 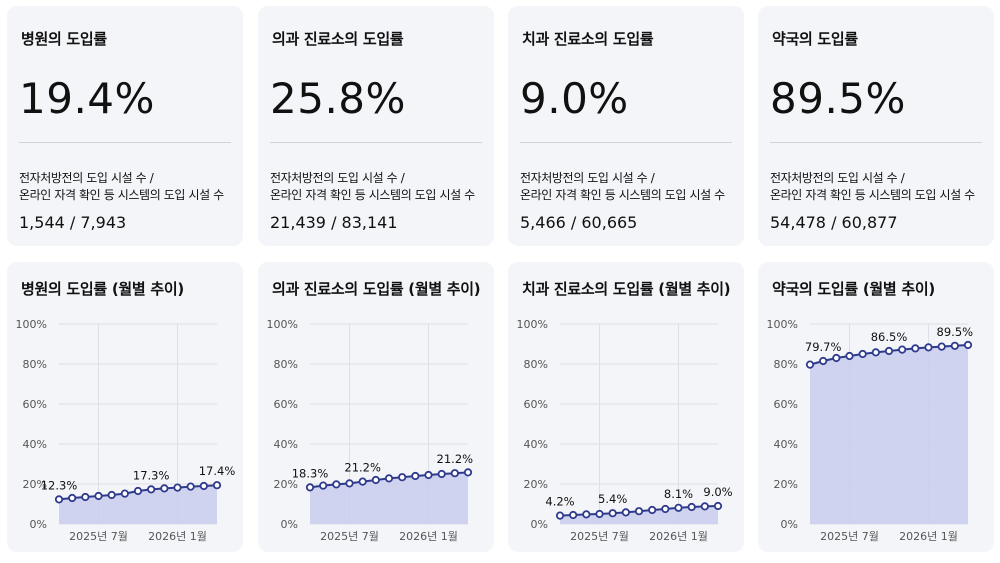 I want to click on stat-title: 병원의 도입률, so click(x=64, y=39).